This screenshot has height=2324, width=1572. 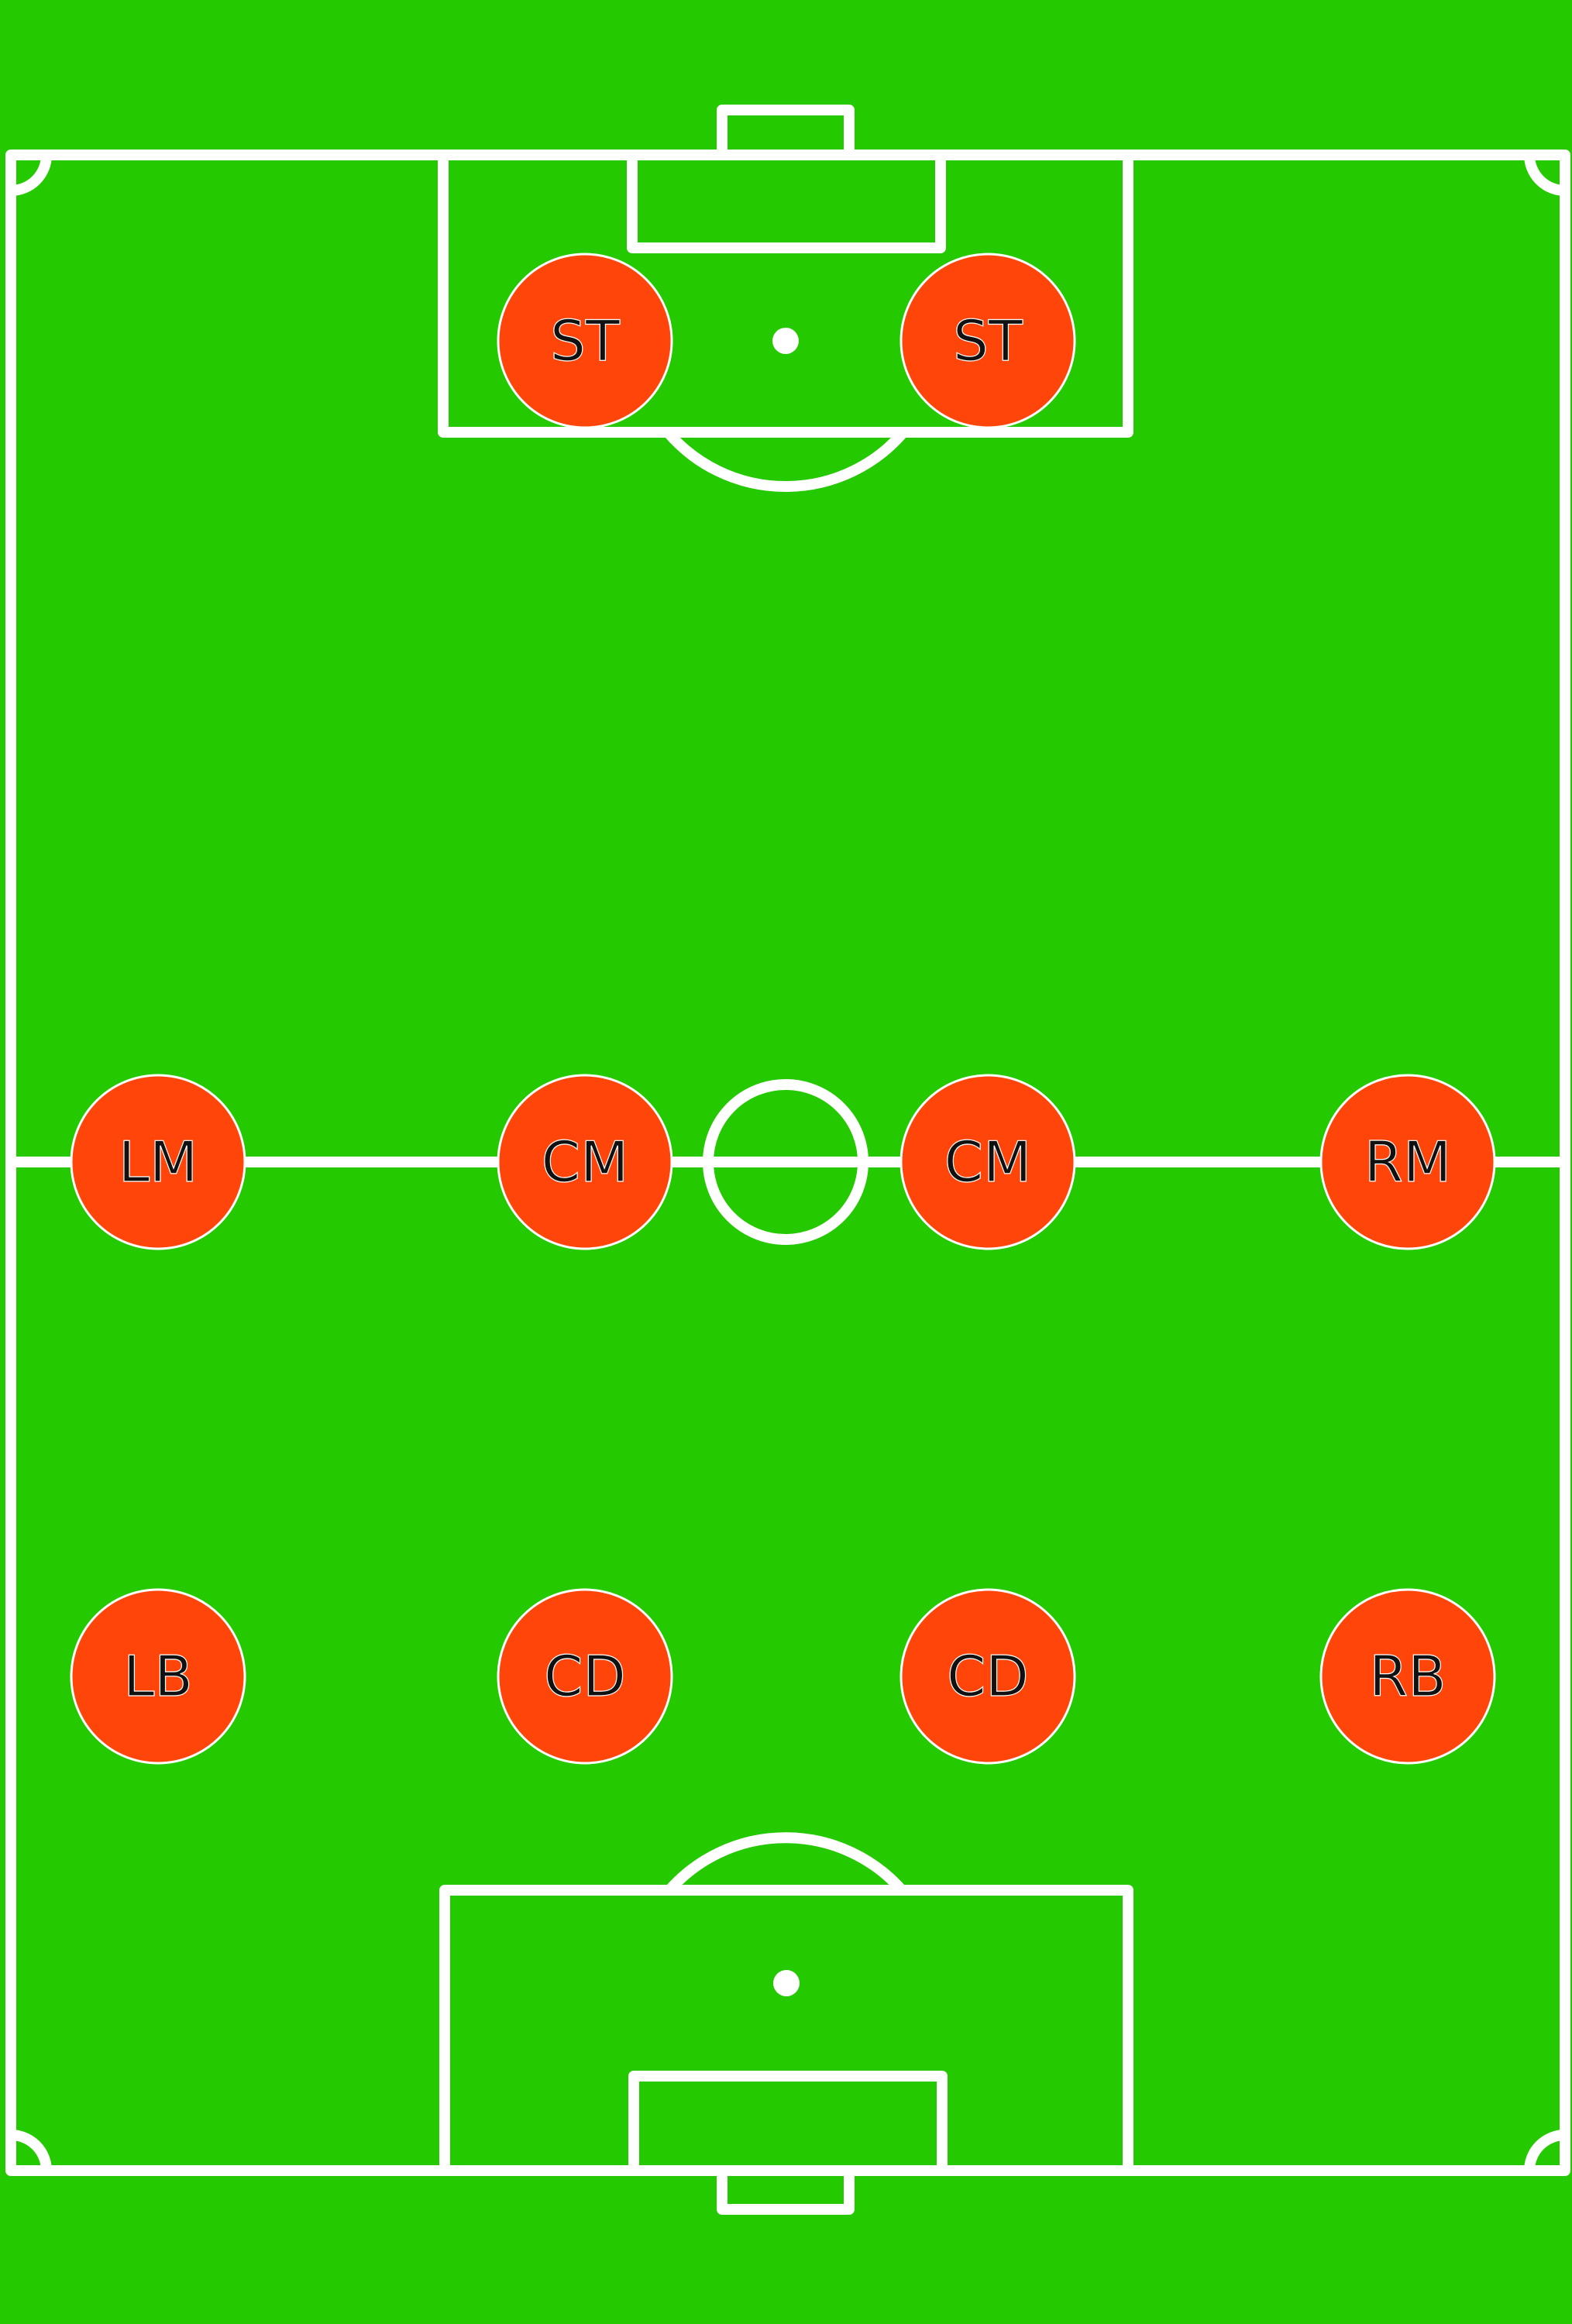 I want to click on corner-arc-bottom-right, so click(x=1545, y=2150).